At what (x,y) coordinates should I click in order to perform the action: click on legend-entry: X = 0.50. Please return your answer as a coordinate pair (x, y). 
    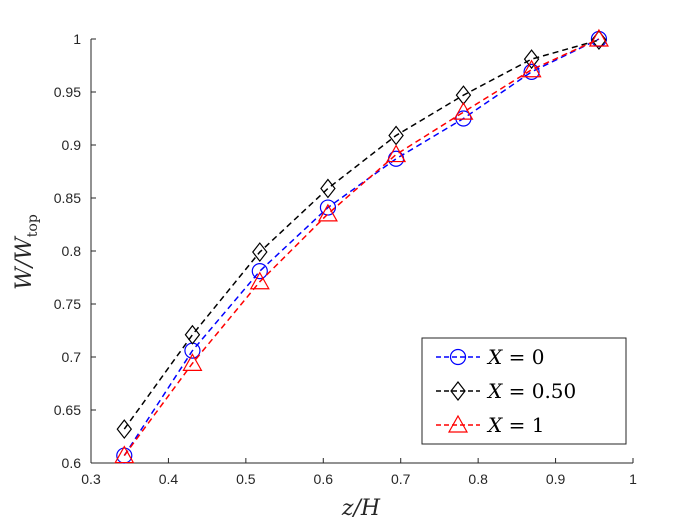
    Looking at the image, I should click on (506, 391).